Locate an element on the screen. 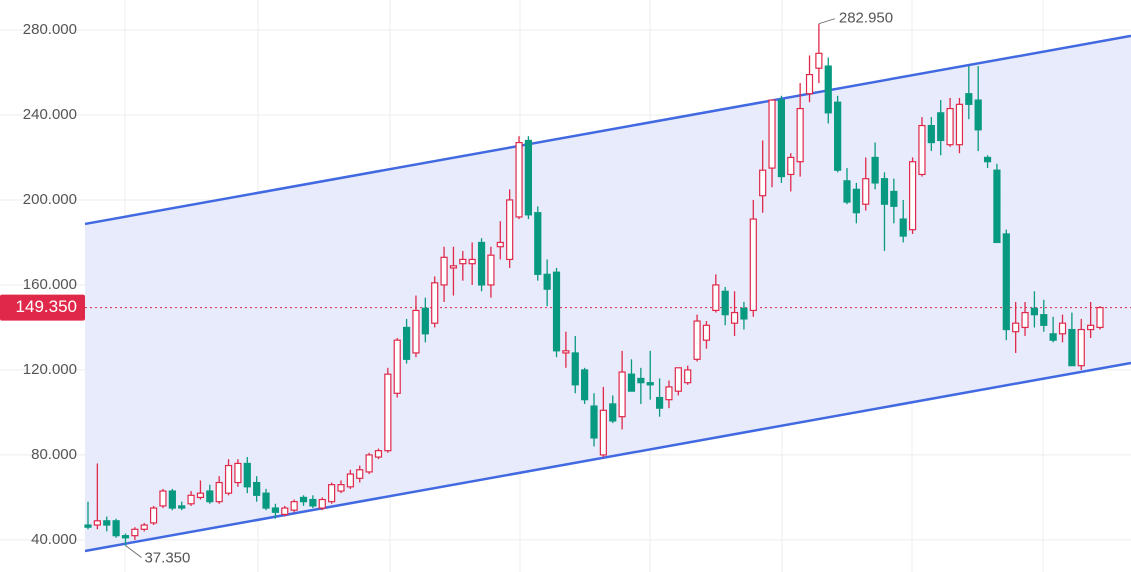 This screenshot has width=1131, height=572. y-tick-label: 200.000 is located at coordinates (50, 199).